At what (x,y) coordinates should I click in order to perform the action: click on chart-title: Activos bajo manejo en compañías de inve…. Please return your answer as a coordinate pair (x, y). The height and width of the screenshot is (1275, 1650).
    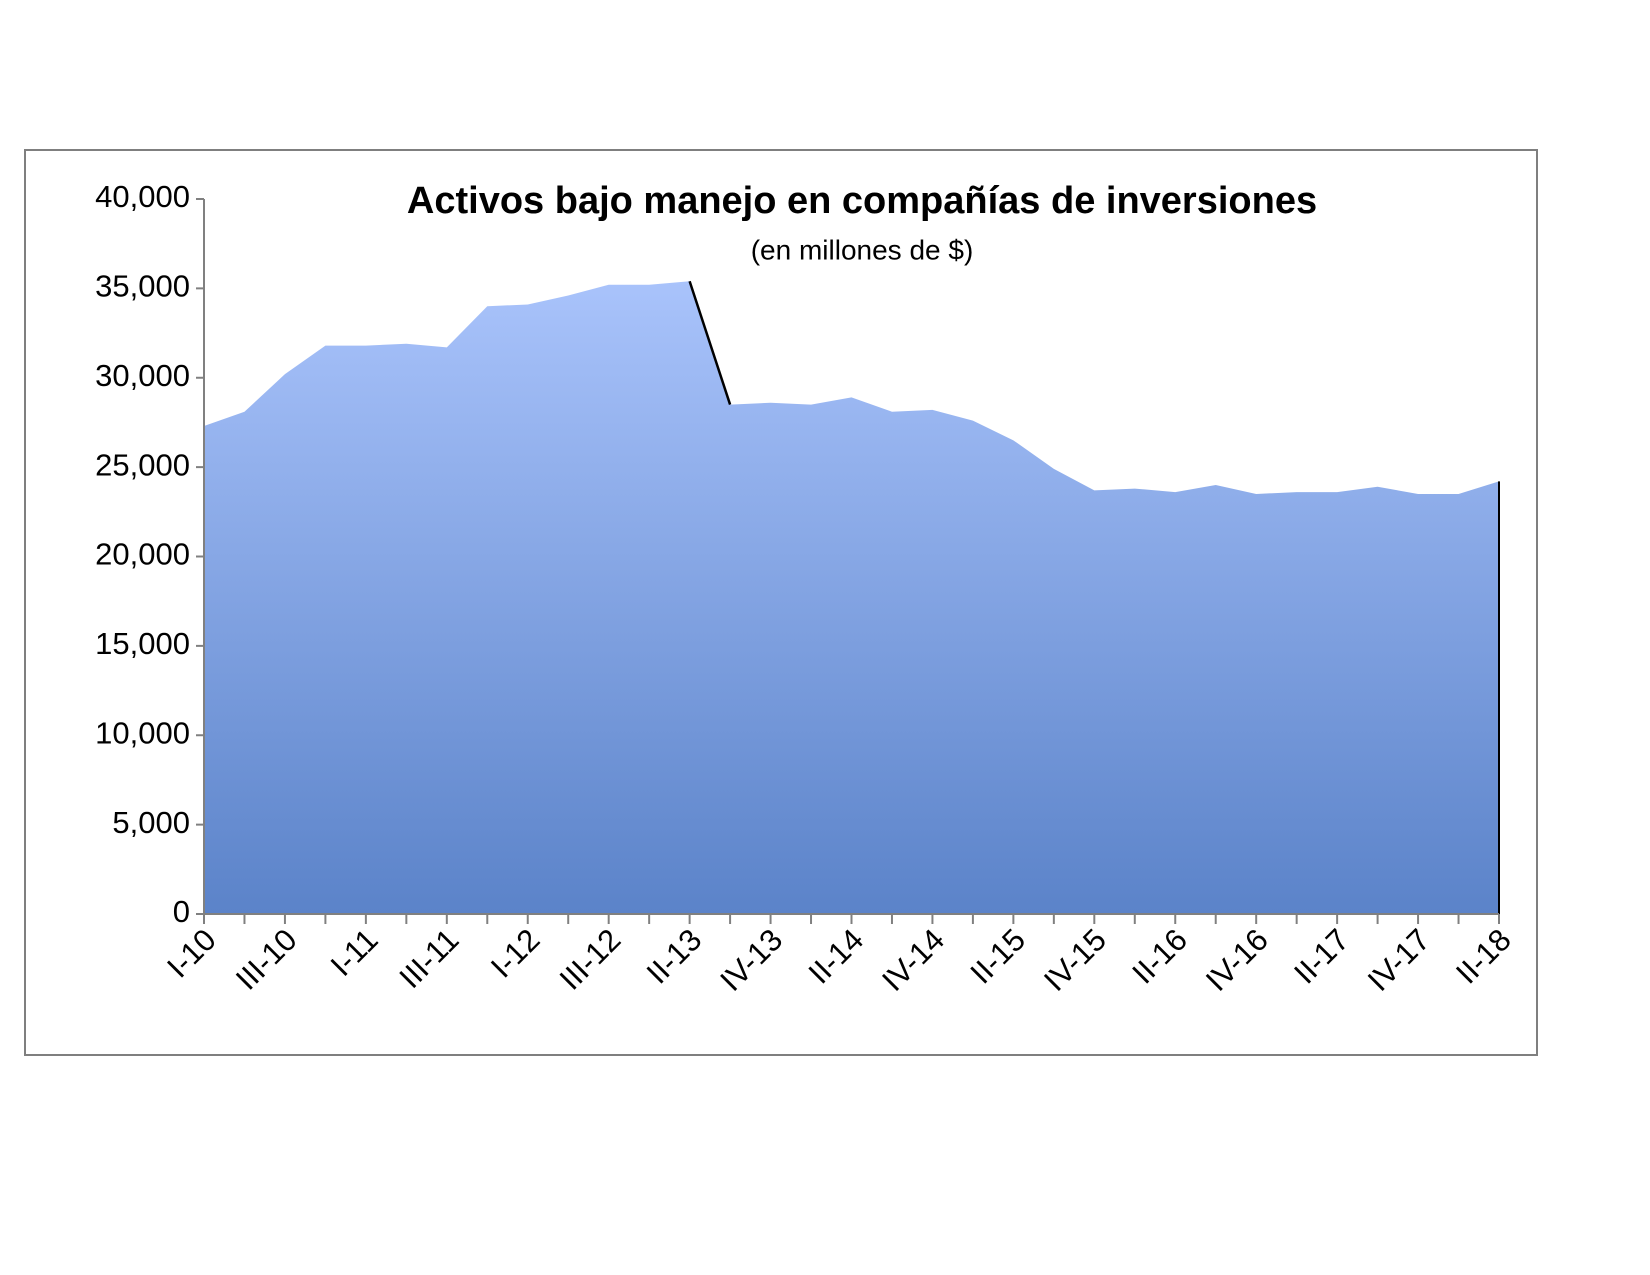
    Looking at the image, I should click on (862, 201).